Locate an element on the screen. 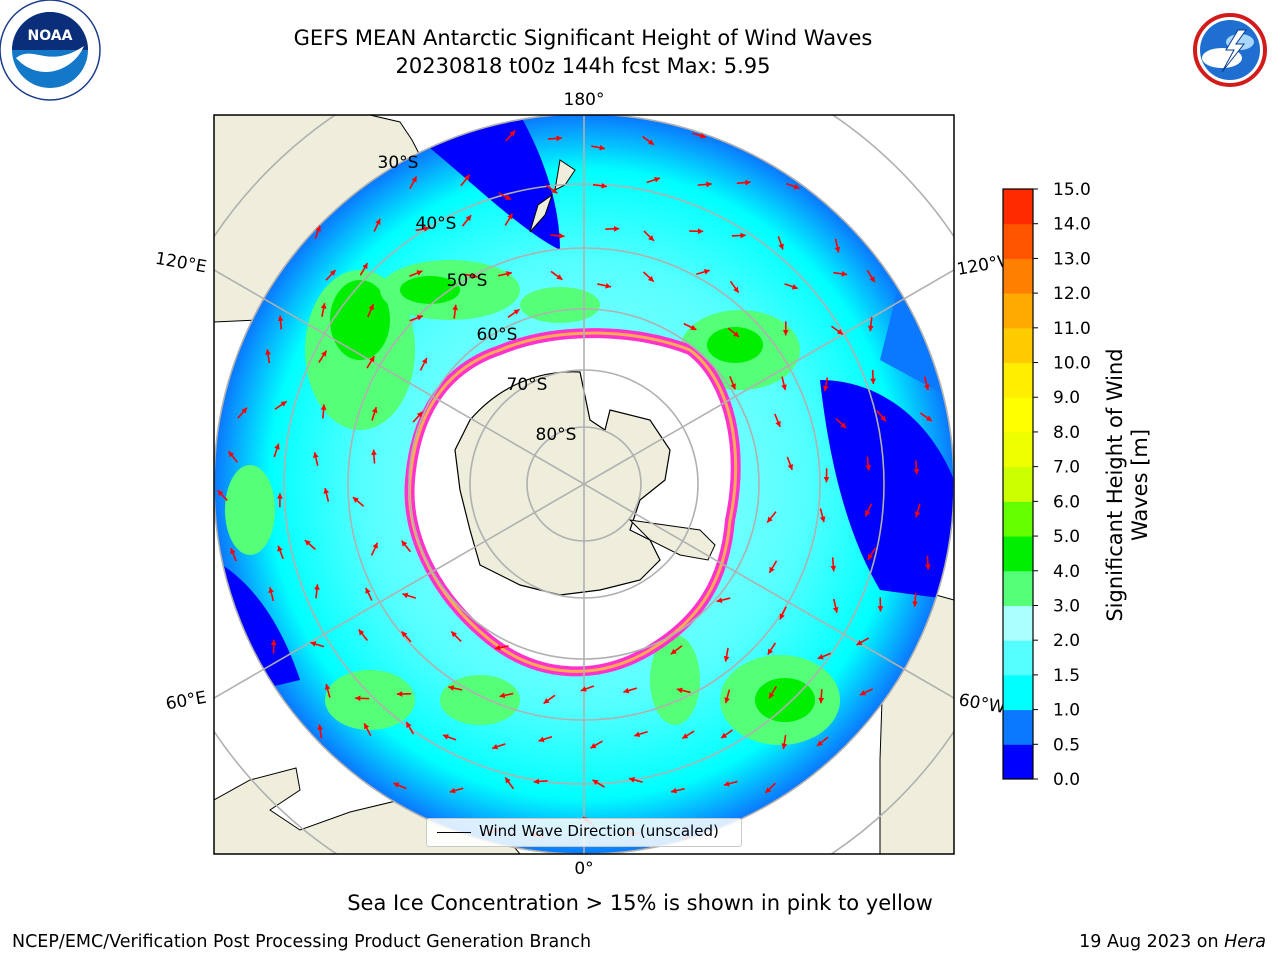 The height and width of the screenshot is (960, 1280). colorbar-tick-label: 1.0 is located at coordinates (1066, 711).